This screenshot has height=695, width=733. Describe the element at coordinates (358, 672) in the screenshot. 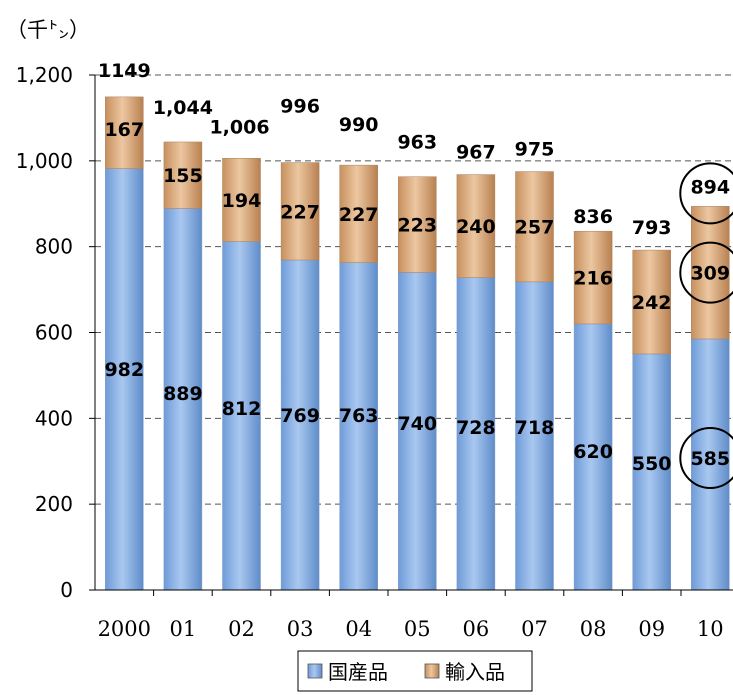

I see `legend-label-domestic: 国産品` at that location.